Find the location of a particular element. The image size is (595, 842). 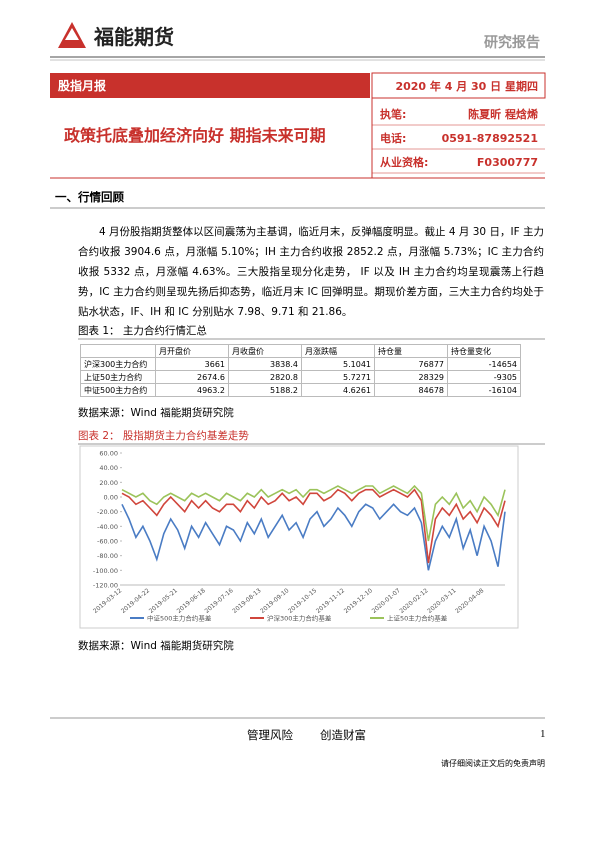

table-cell: 5188.2 is located at coordinates (265, 390).